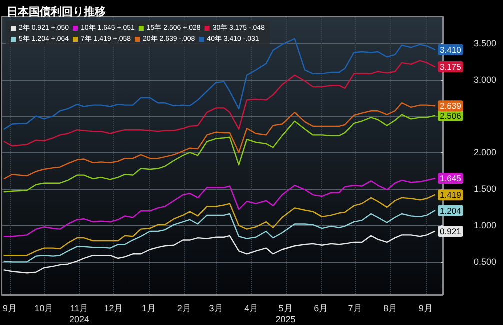 The image size is (503, 325). I want to click on y-tick-label: 2.000, so click(485, 153).